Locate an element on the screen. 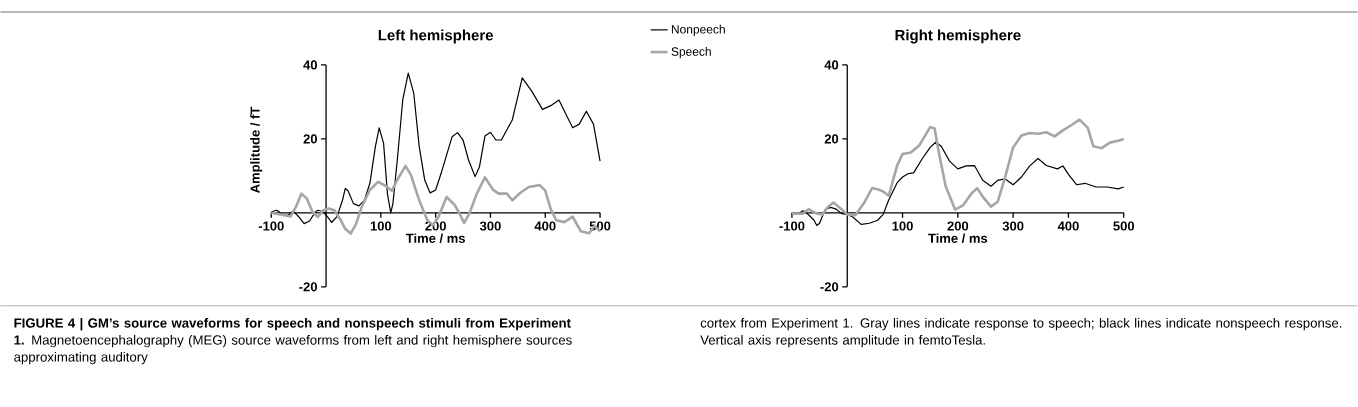 This screenshot has width=1358, height=407. x-tick-label: 500 is located at coordinates (1124, 226).